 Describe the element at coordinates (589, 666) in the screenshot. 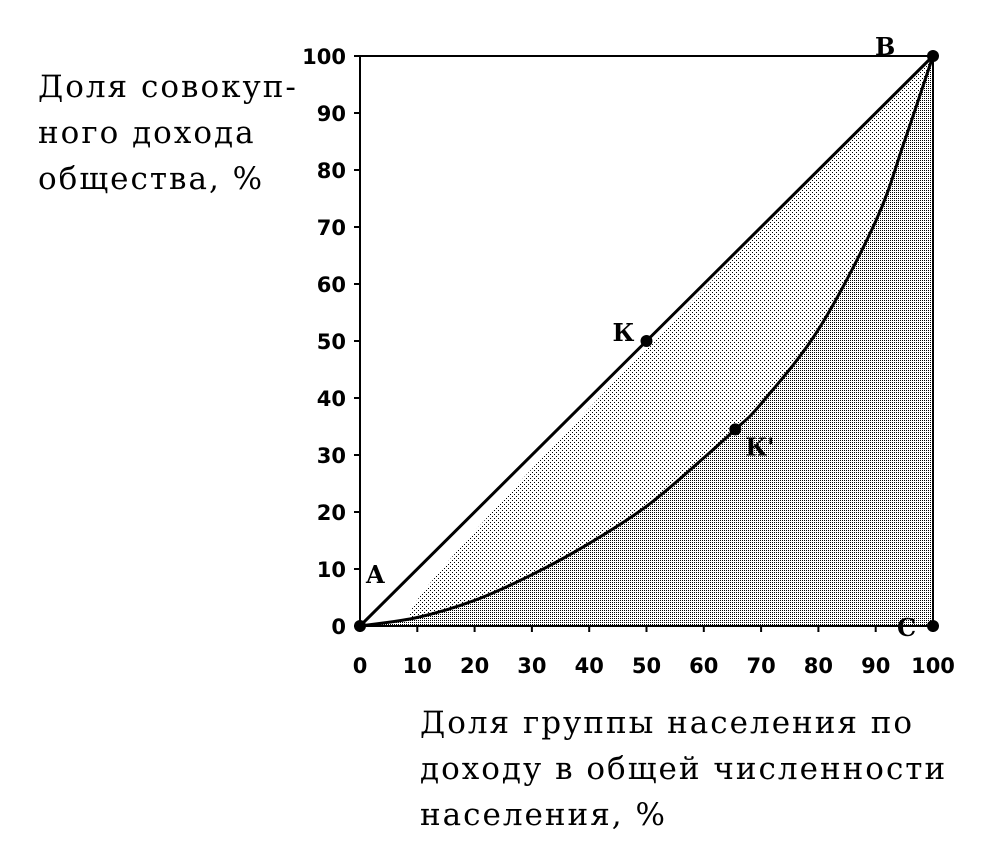

I see `x-tick-label: 40` at that location.